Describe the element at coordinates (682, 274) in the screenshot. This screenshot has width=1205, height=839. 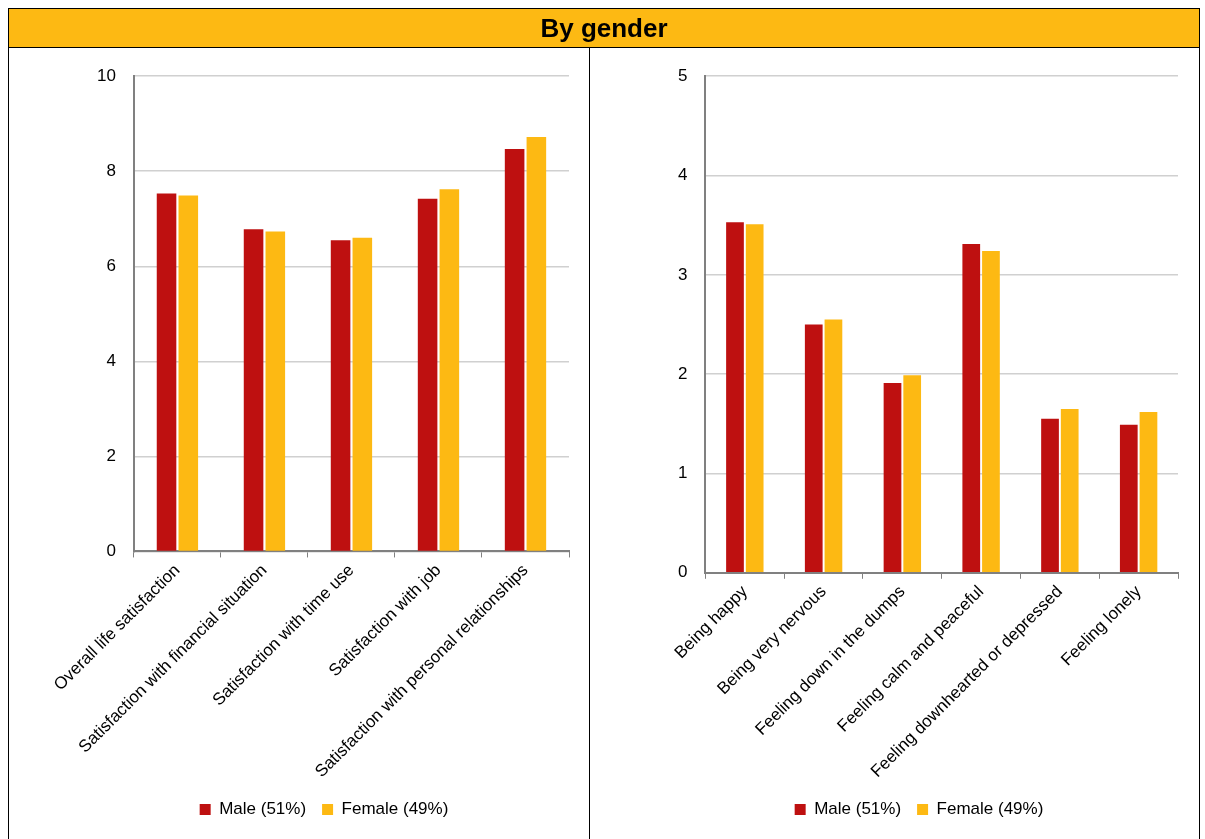
I see `y-tick-label: 3` at that location.